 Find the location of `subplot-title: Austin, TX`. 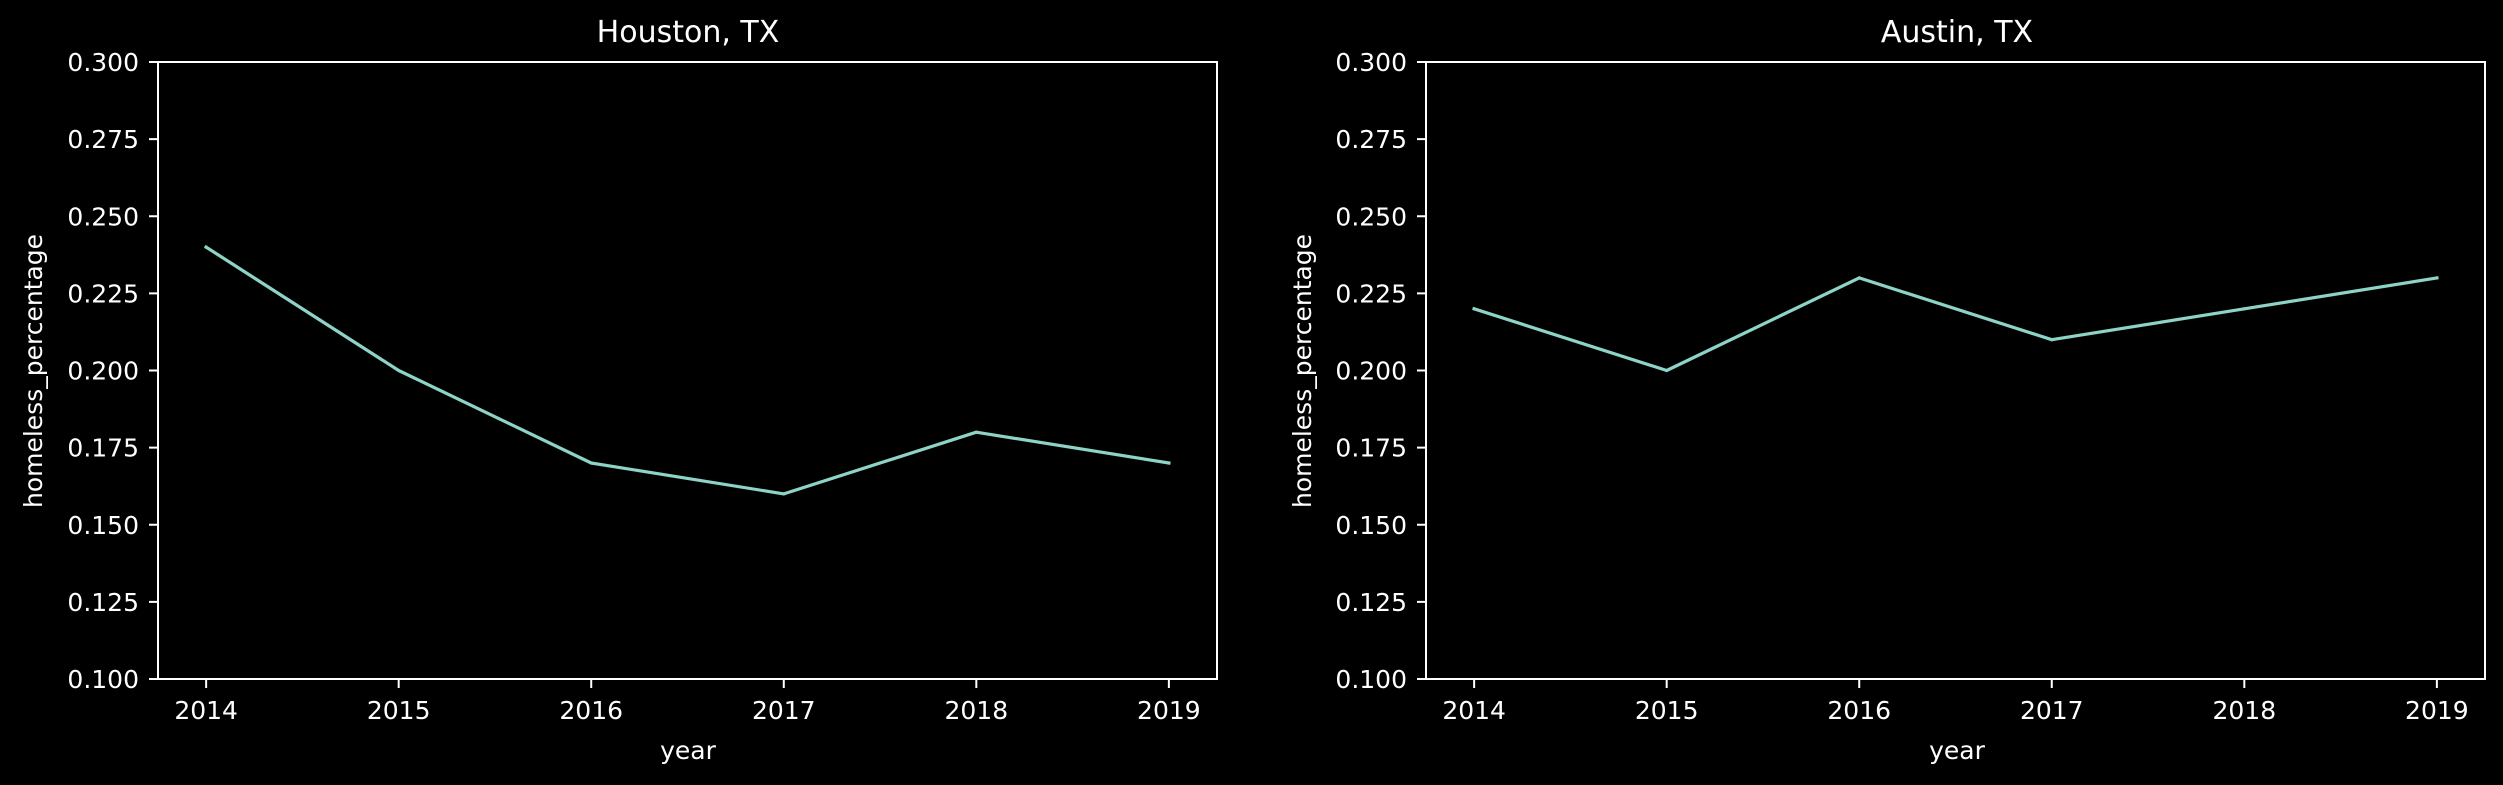

subplot-title: Austin, TX is located at coordinates (1957, 32).